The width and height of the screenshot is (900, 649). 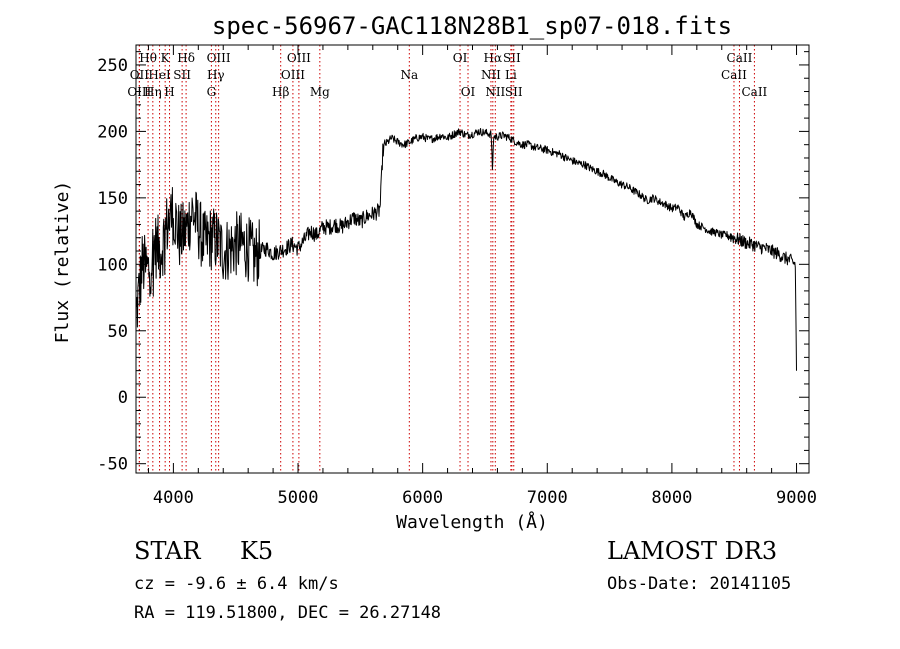 What do you see at coordinates (493, 58) in the screenshot?
I see `line-marker-label: Hα` at bounding box center [493, 58].